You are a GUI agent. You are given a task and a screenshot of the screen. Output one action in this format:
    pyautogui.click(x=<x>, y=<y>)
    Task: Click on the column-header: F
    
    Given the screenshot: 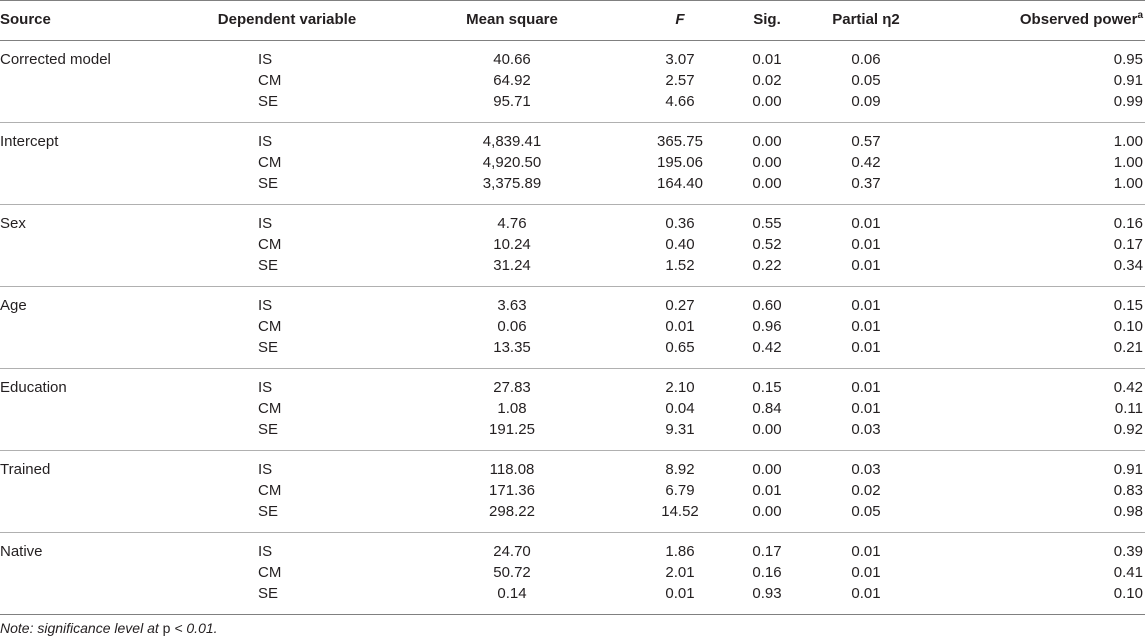 What is the action you would take?
    pyautogui.click(x=680, y=19)
    